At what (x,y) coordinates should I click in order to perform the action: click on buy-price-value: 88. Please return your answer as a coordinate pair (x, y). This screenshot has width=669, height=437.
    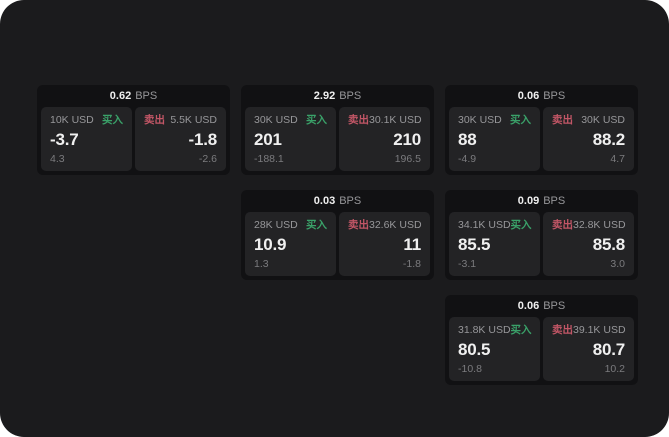
    Looking at the image, I should click on (467, 139).